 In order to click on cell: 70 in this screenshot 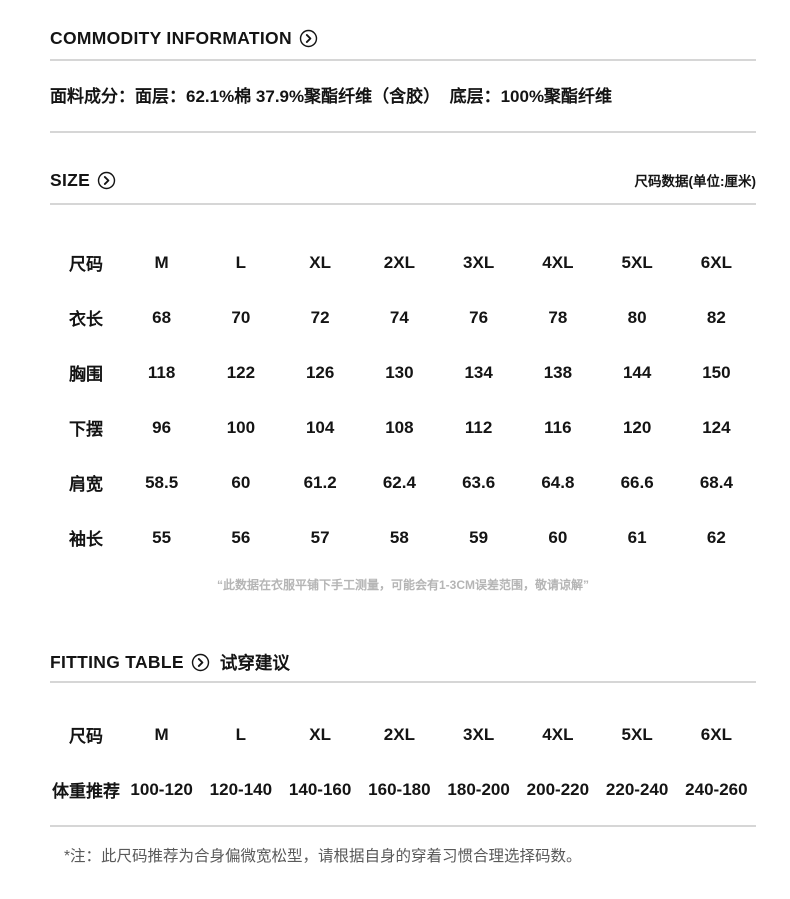, I will do `click(241, 317)`.